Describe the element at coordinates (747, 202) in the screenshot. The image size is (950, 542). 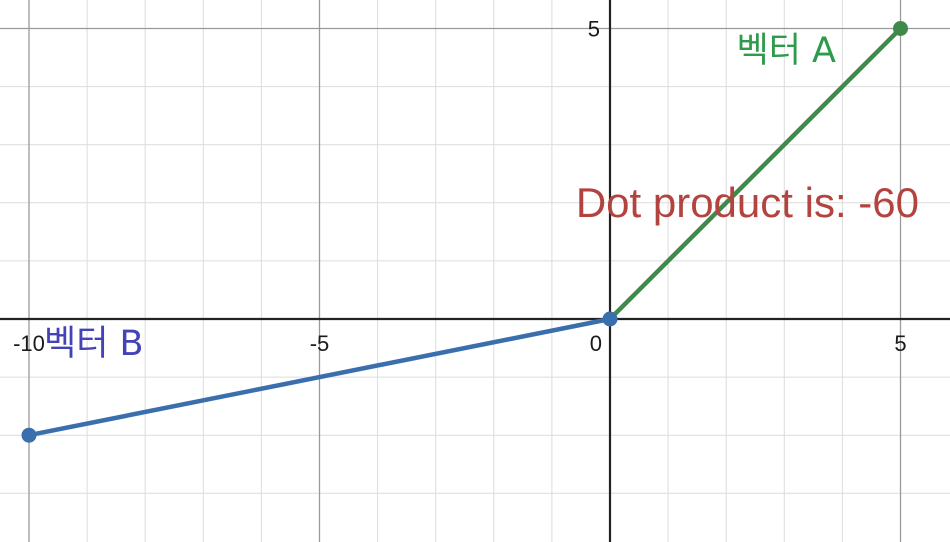
I see `dot-product-label: Dot product is: -60` at that location.